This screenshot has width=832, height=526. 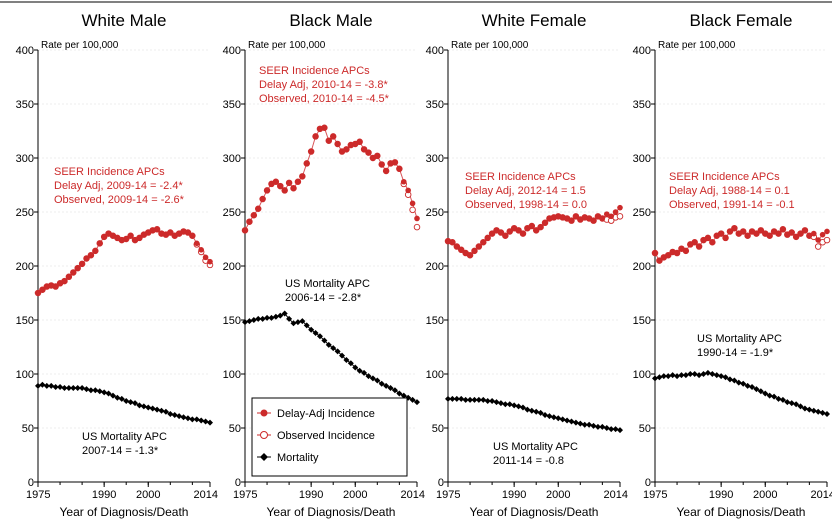 What do you see at coordinates (435, 105) in the screenshot?
I see `y-tick-label: 350` at bounding box center [435, 105].